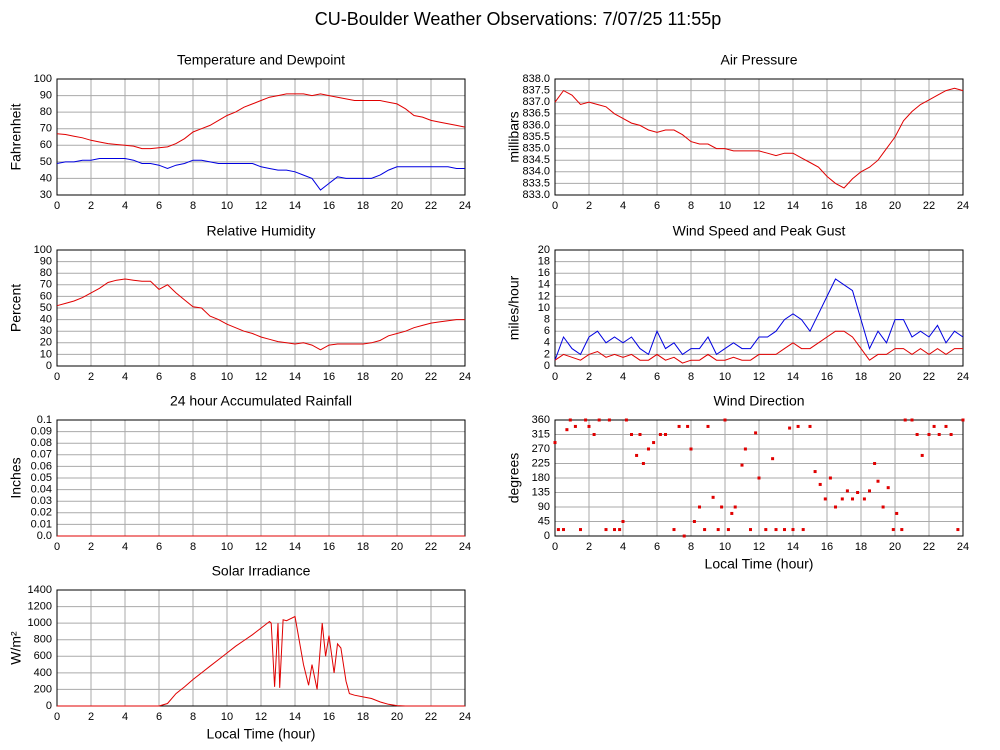 This screenshot has width=1000, height=750. Describe the element at coordinates (46, 273) in the screenshot. I see `y-tick-label: 80` at that location.